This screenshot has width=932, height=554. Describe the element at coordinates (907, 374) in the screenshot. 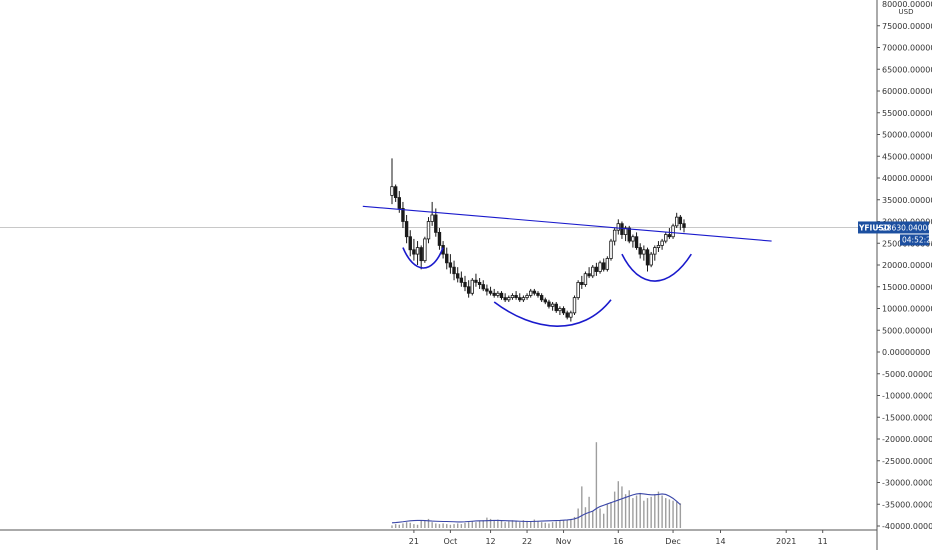

I see `price-tick-label: -5000.00000000` at that location.